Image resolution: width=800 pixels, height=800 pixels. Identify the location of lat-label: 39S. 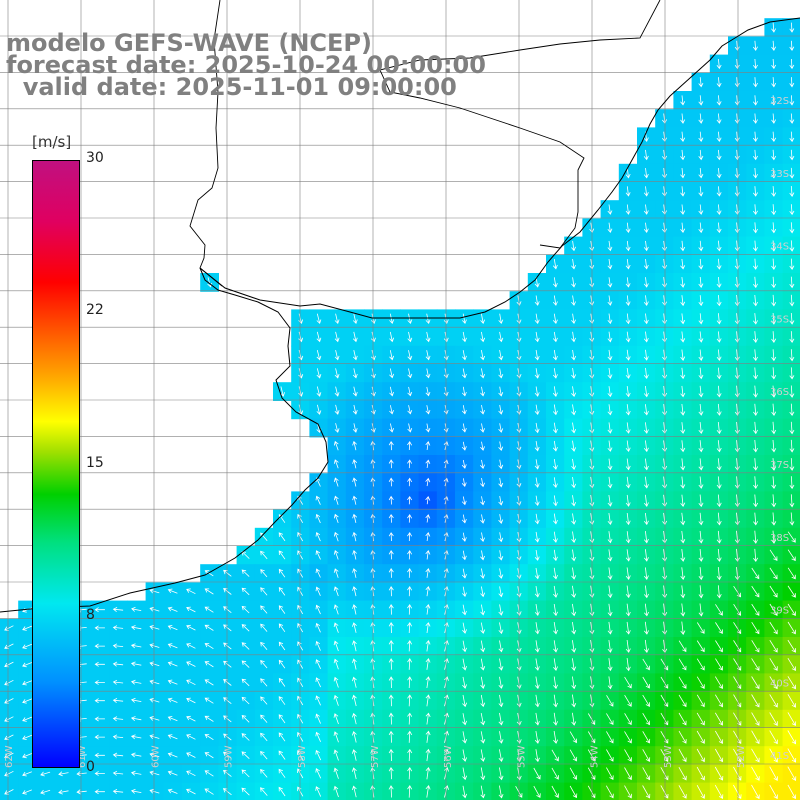
(779, 611).